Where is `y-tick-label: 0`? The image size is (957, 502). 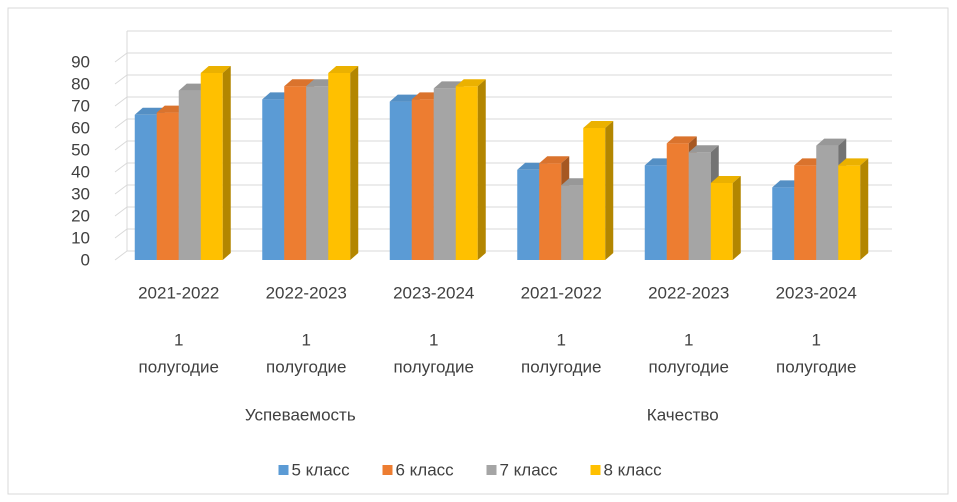 y-tick-label: 0 is located at coordinates (85, 259).